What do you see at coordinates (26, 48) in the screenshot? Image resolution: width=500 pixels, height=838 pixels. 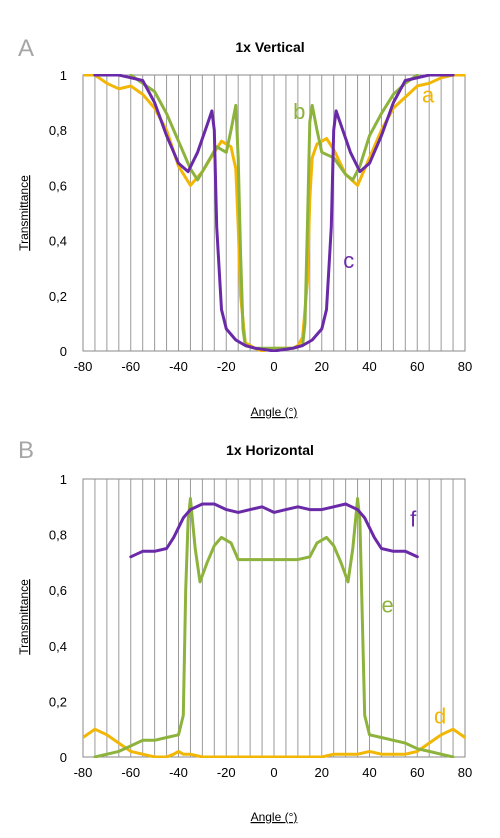 I see `panel-label-a: A` at bounding box center [26, 48].